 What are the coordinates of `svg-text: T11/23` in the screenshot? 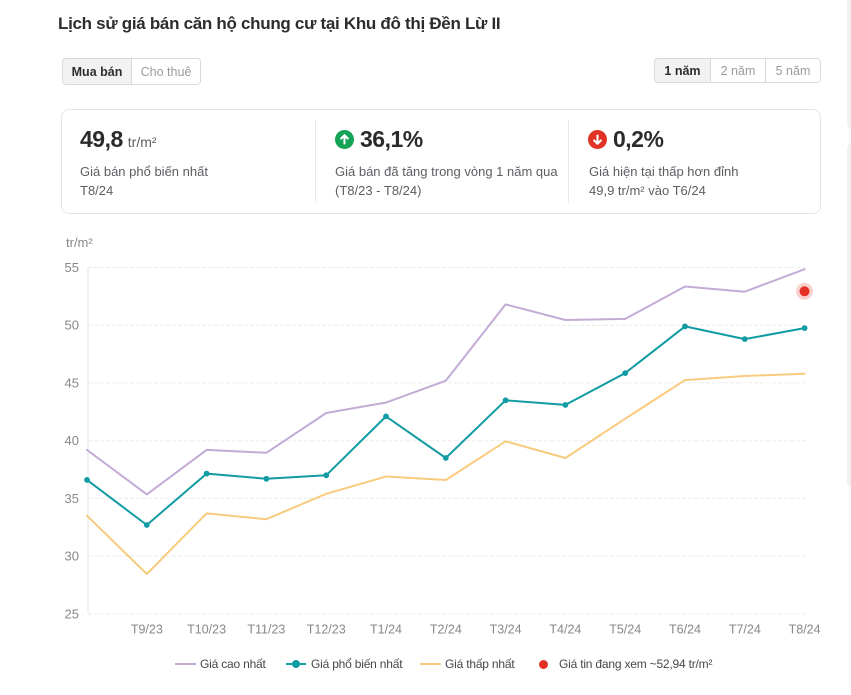 It's located at (266, 630).